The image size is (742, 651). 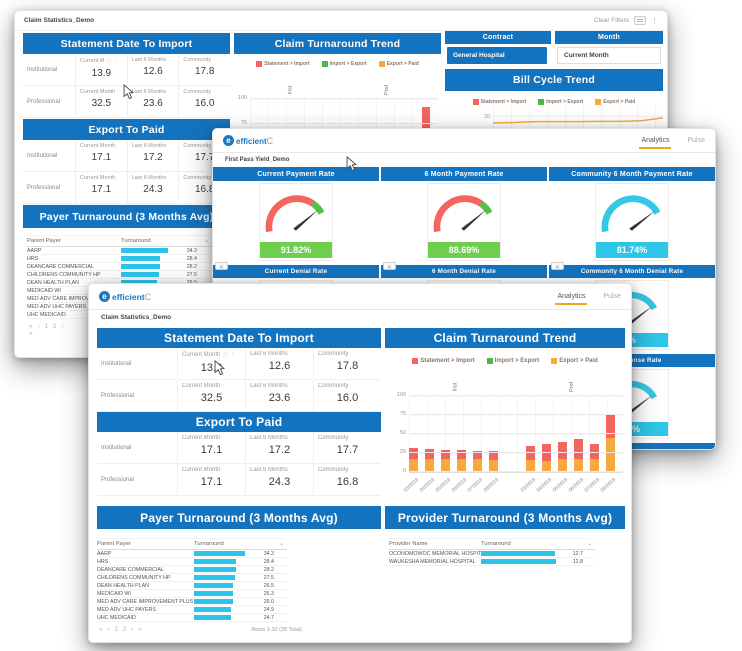 What do you see at coordinates (192, 610) in the screenshot?
I see `table-row: MED ADV UHC PAYERS 24.9` at bounding box center [192, 610].